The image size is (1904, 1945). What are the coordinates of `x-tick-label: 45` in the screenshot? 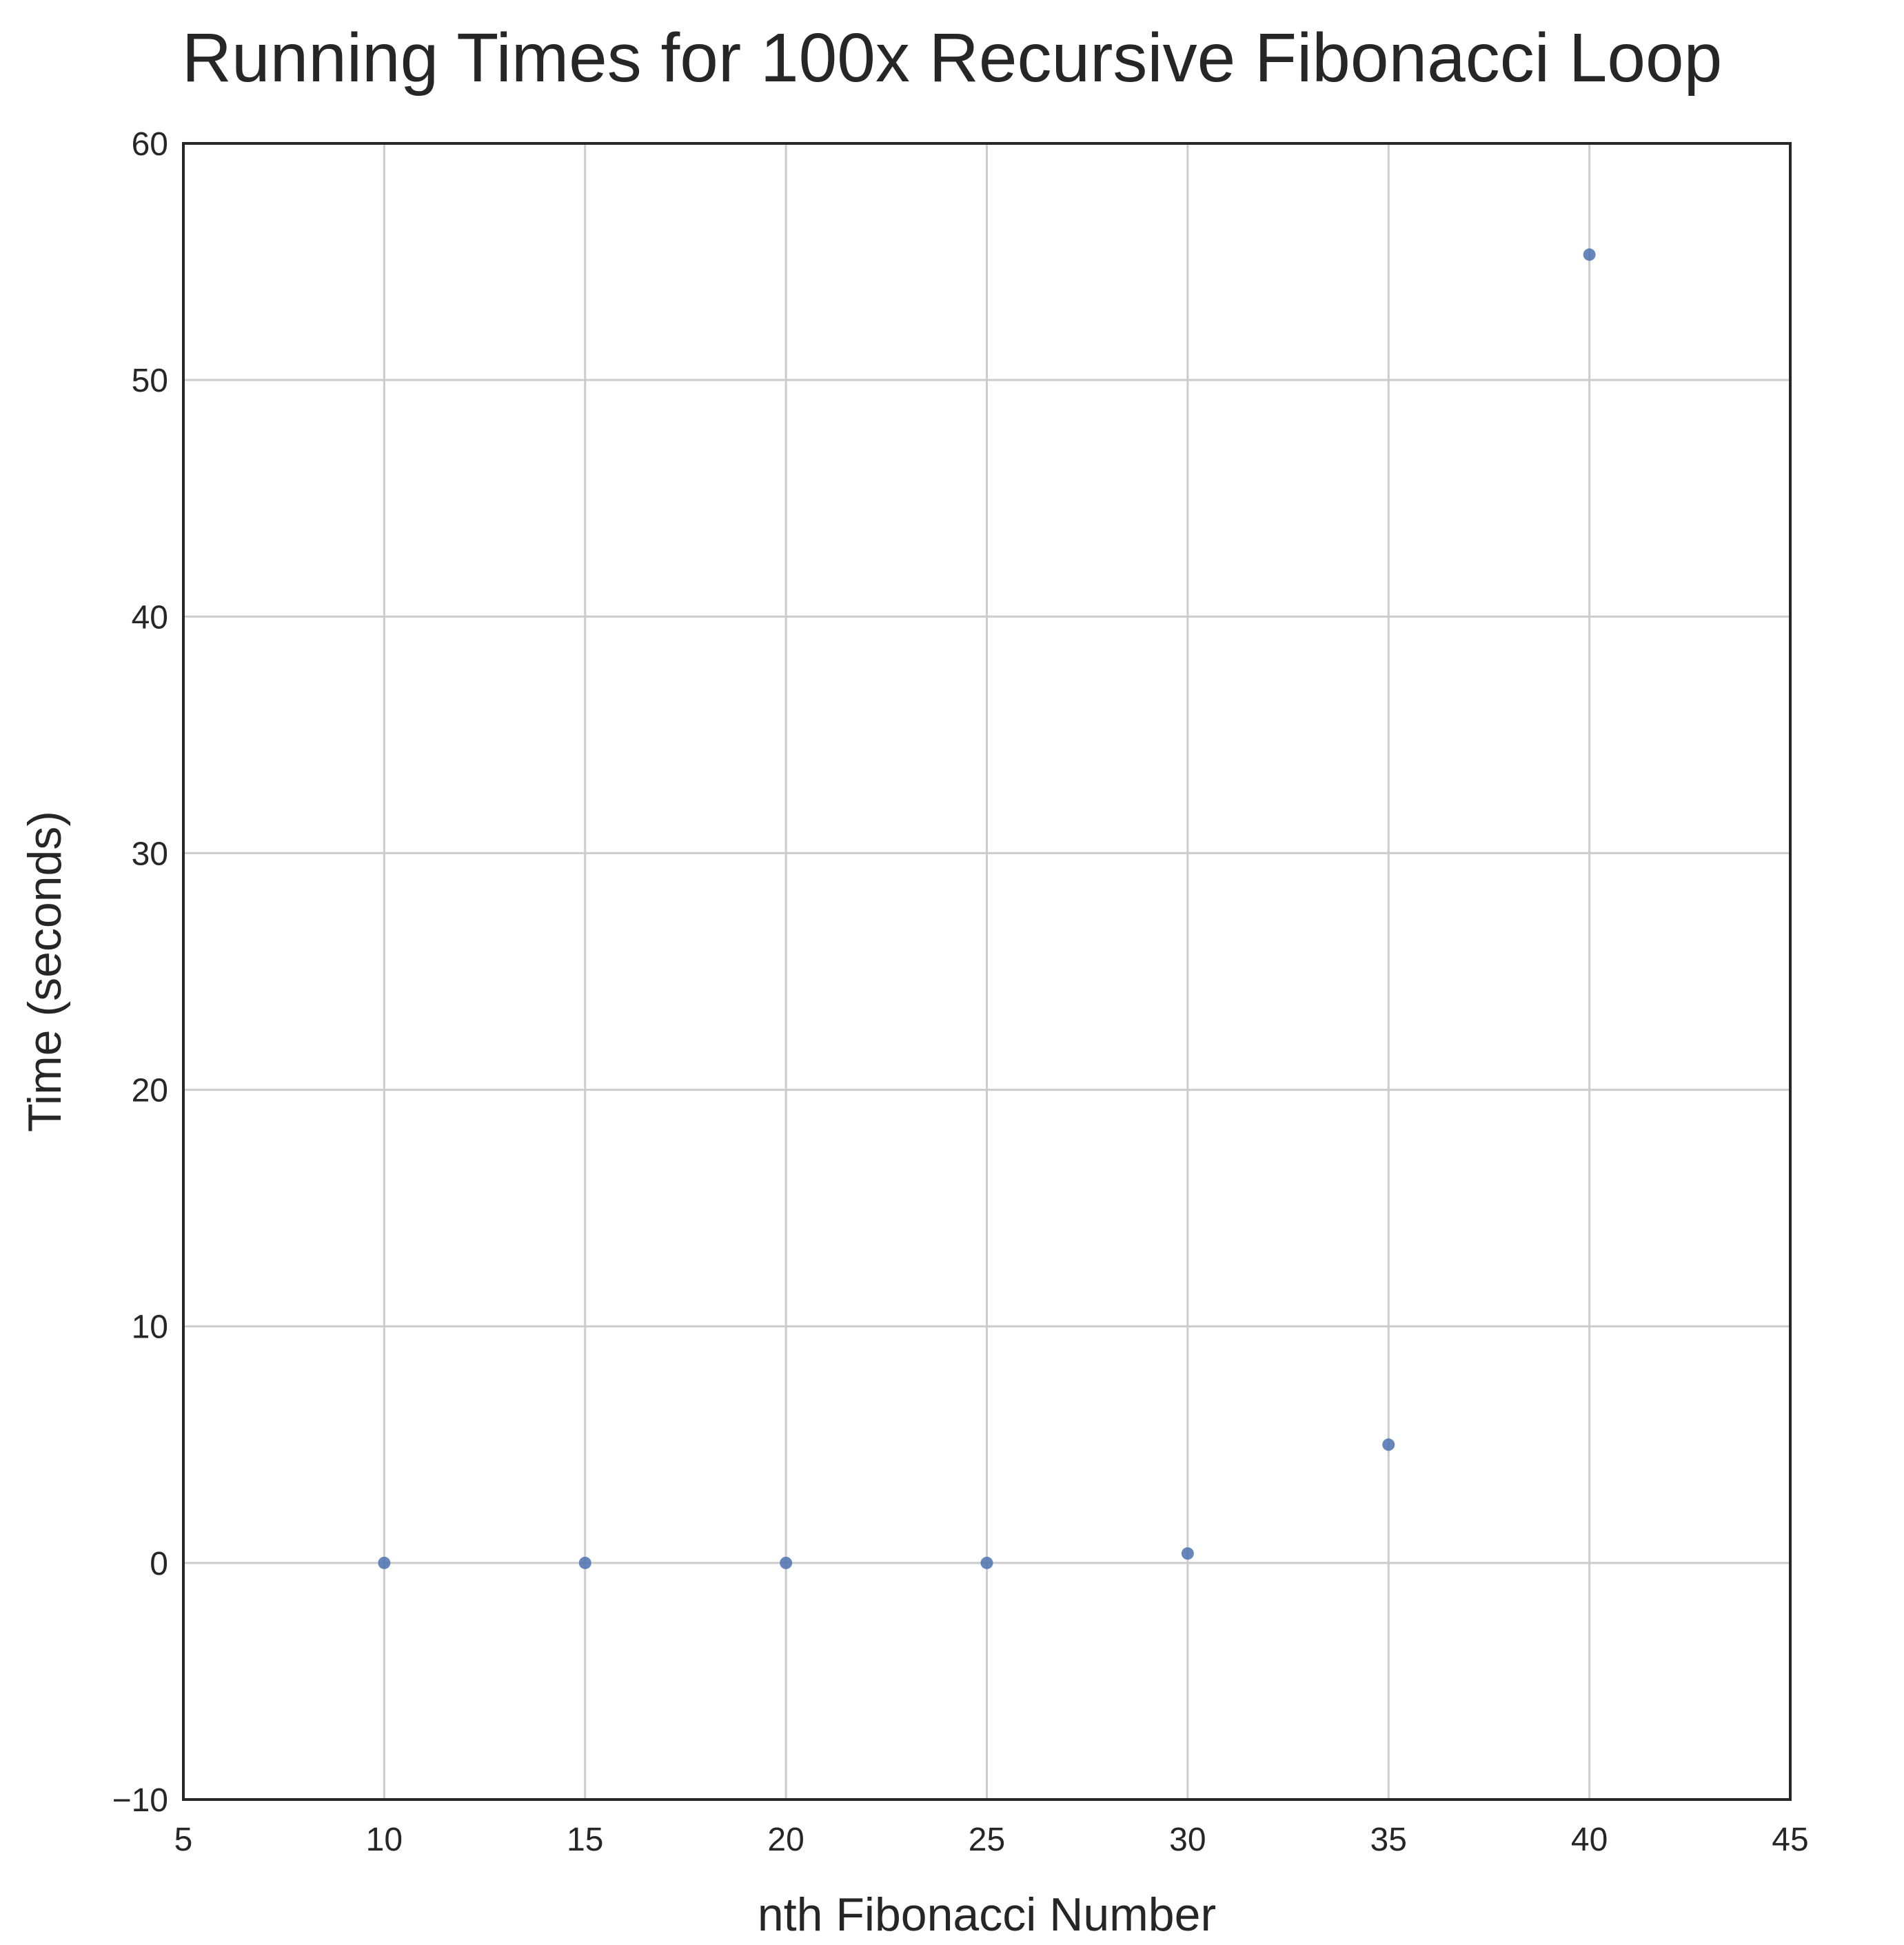 It's located at (1790, 1840).